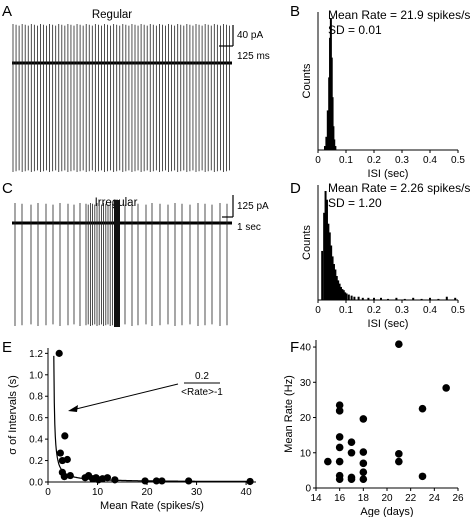 This screenshot has height=517, width=470. Describe the element at coordinates (399, 15) in the screenshot. I see `annotation-mean-rate: Mean Rate = 21.9 spikes/s` at that location.